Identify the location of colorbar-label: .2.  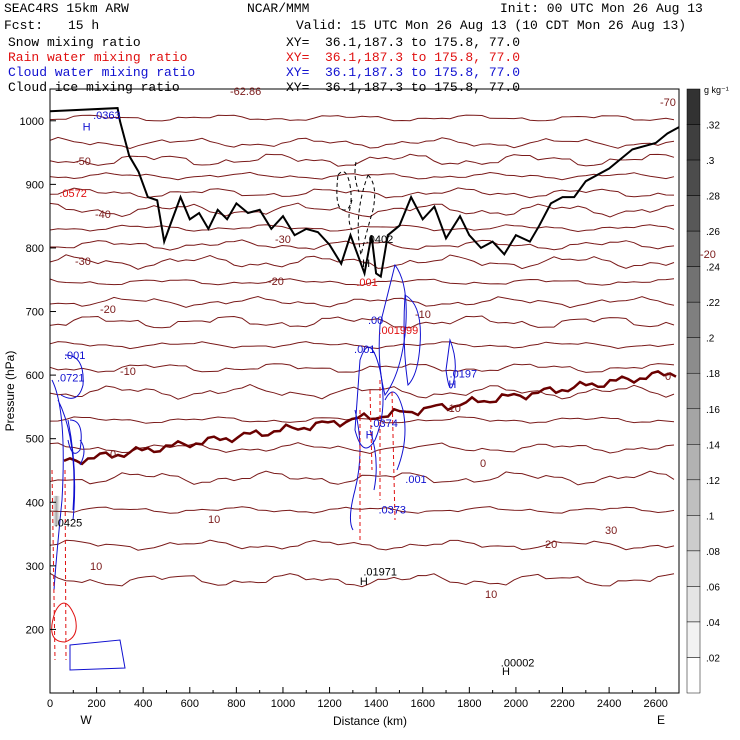
(710, 339).